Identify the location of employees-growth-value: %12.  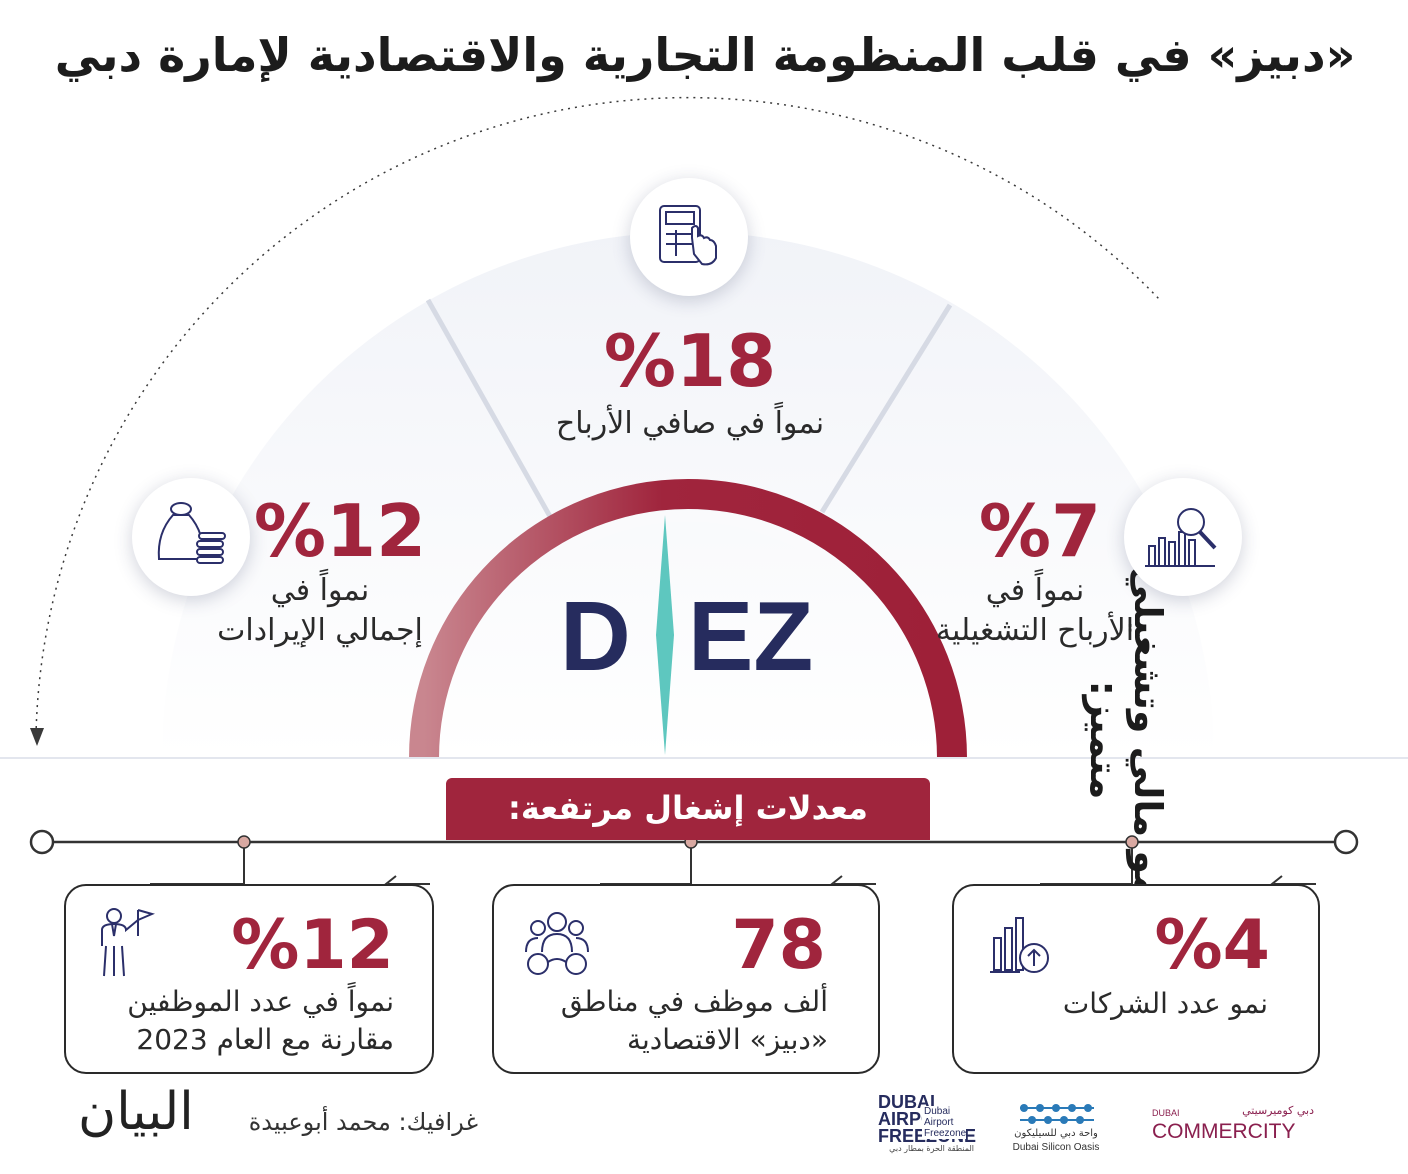
(312, 945).